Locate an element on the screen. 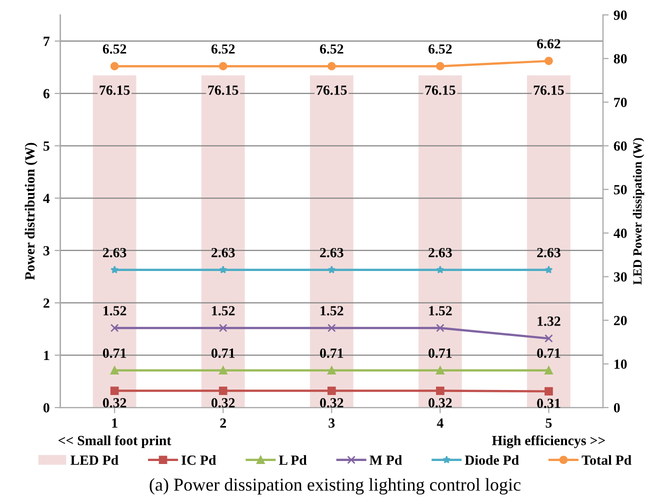  y2-tick-label: 0 is located at coordinates (617, 407).